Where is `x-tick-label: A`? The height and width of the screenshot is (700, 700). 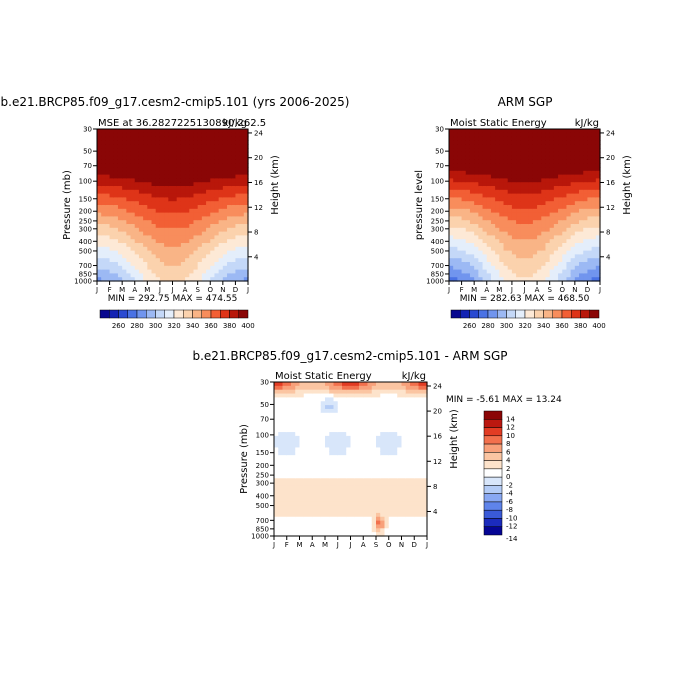 x-tick-label: A is located at coordinates (185, 290).